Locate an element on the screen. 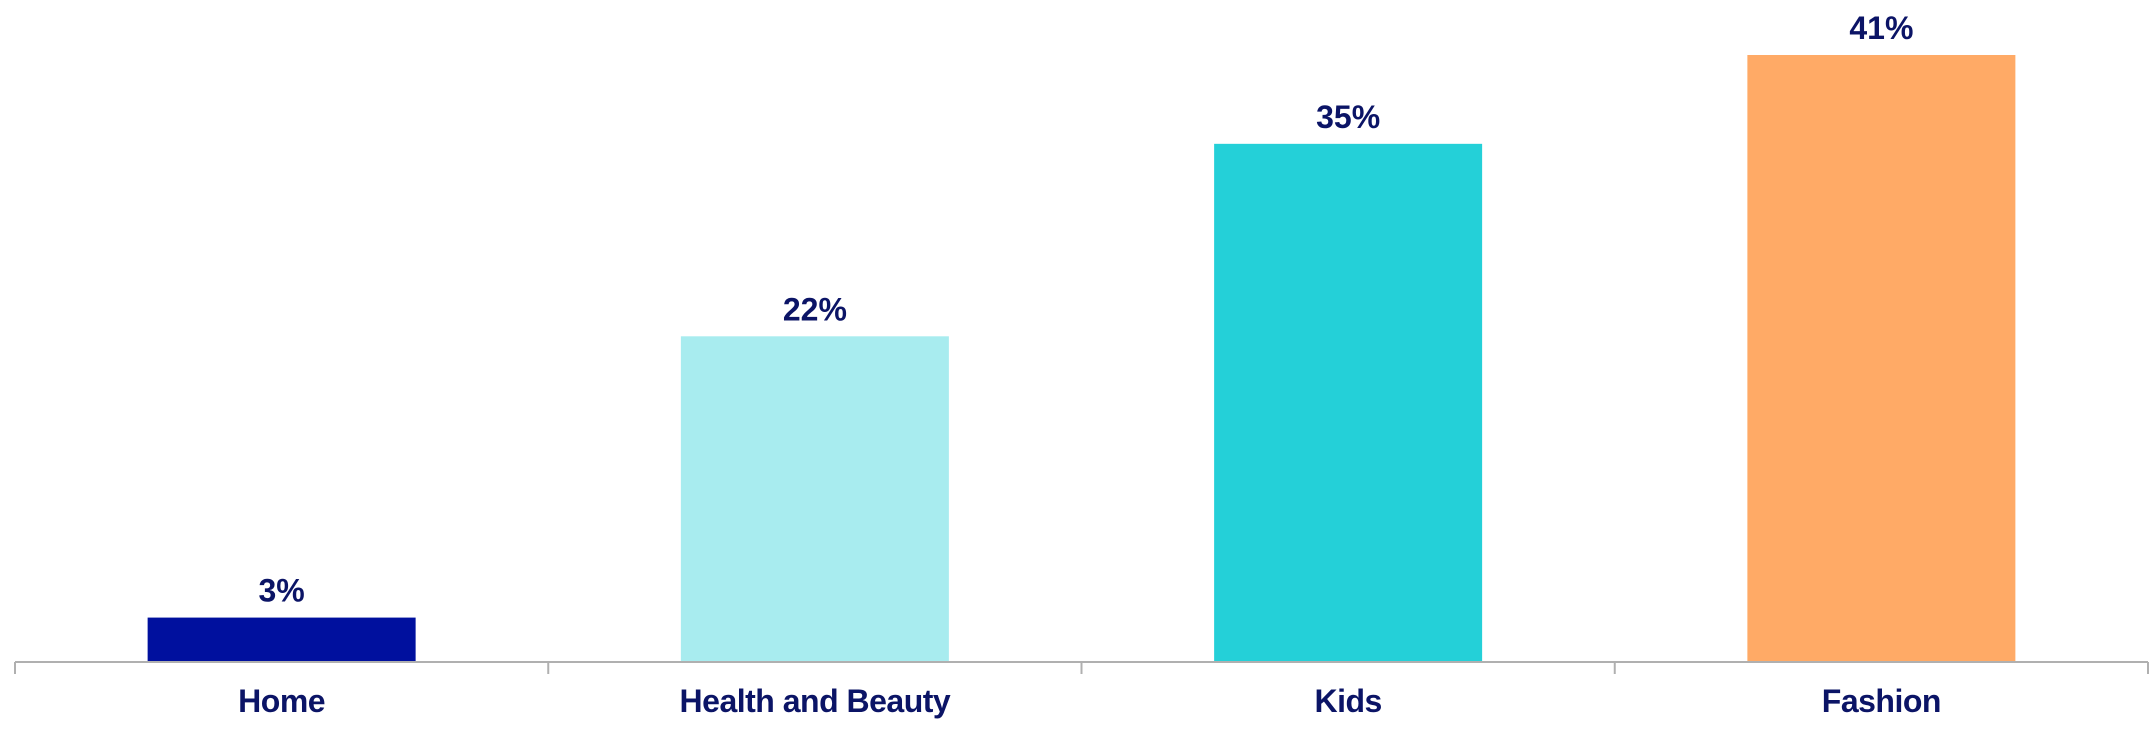 The image size is (2155, 732). category-label-health-and-beauty: Health and Beauty is located at coordinates (815, 701).